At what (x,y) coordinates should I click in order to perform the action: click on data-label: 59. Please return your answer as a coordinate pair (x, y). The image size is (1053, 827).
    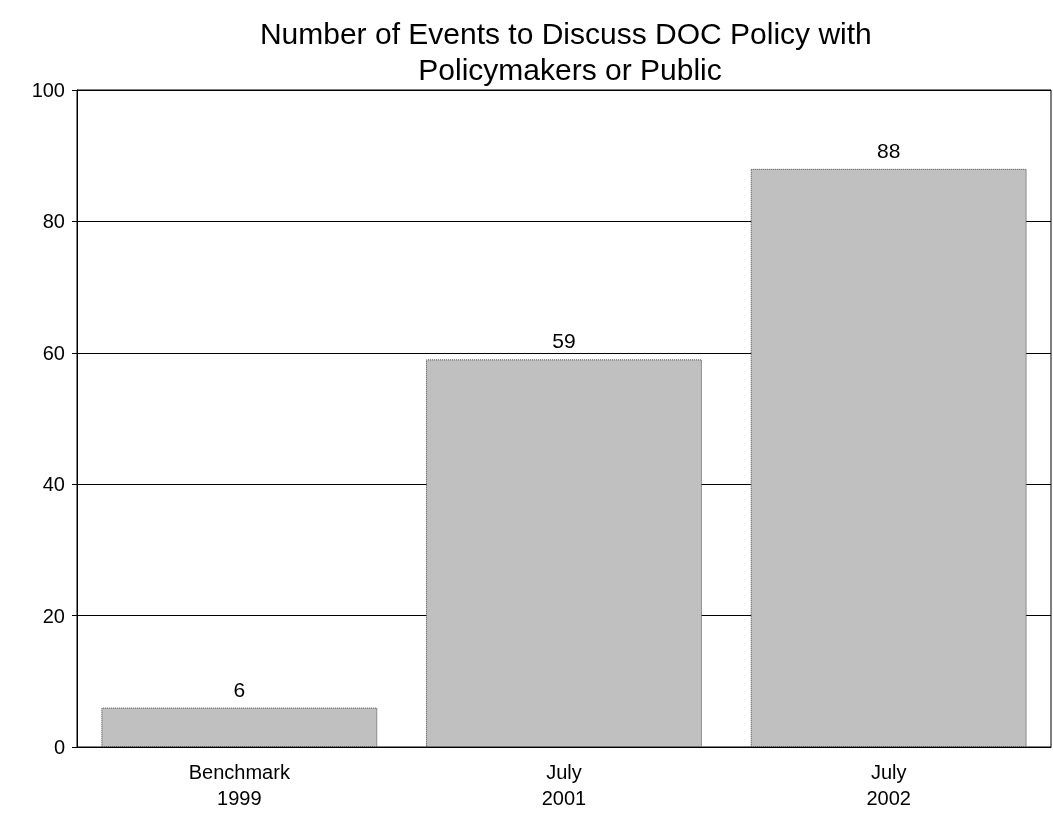
    Looking at the image, I should click on (564, 341).